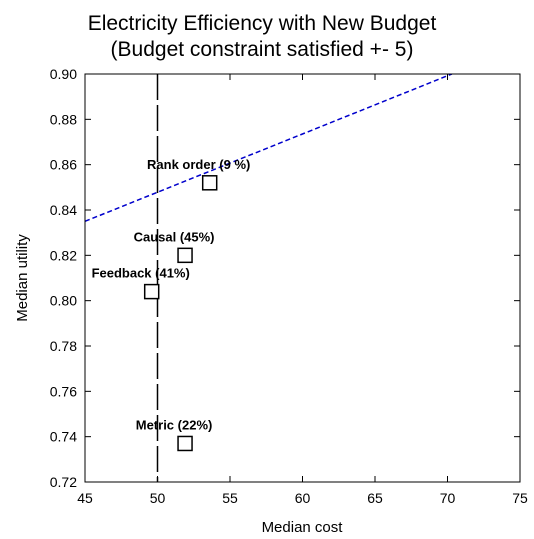 The height and width of the screenshot is (539, 534). What do you see at coordinates (63, 74) in the screenshot?
I see `y-tick-label: 0.90` at bounding box center [63, 74].